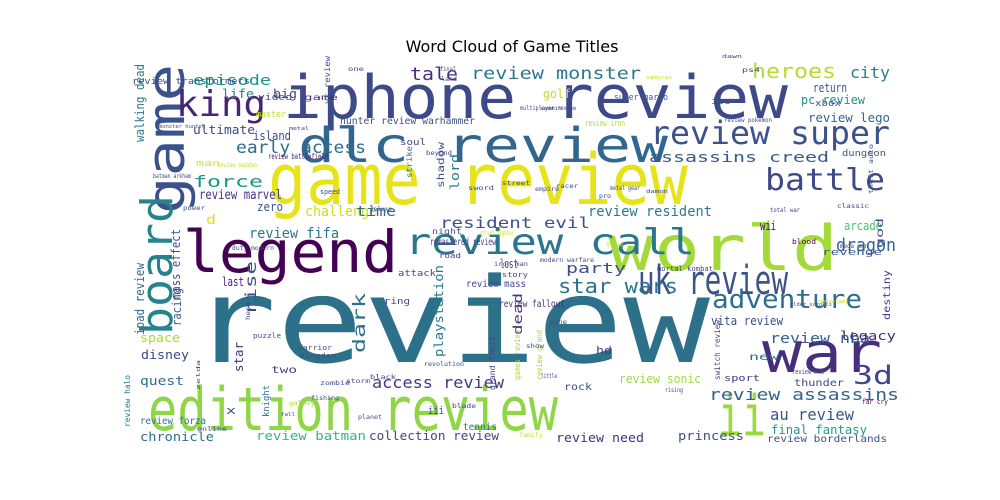 This screenshot has height=500, width=1000. What do you see at coordinates (512, 46) in the screenshot?
I see `chart-title: Word Cloud of Game Titles` at bounding box center [512, 46].